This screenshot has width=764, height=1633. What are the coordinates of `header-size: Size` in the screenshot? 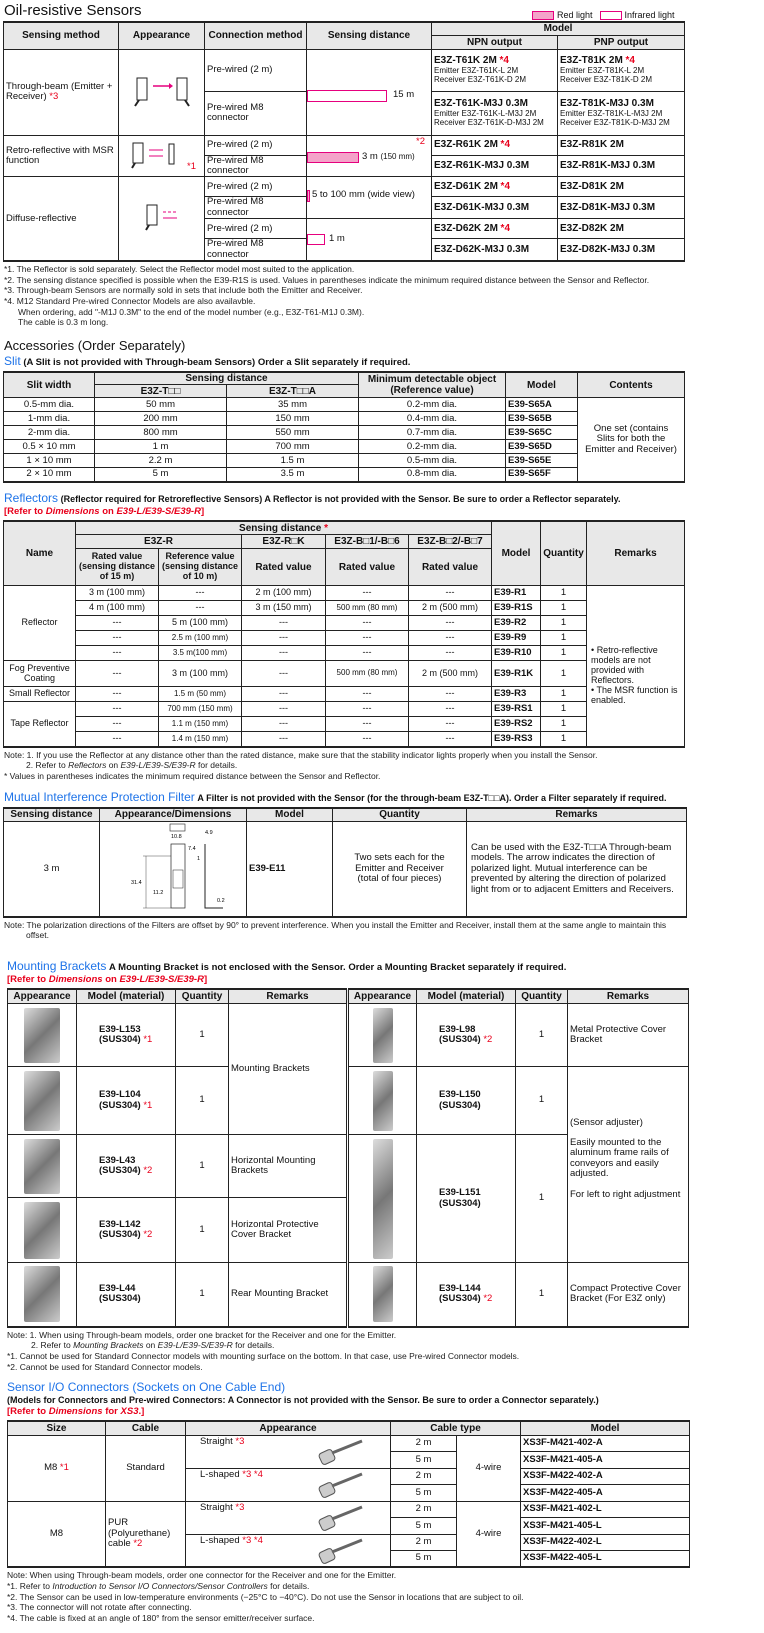 It's located at (56, 1428).